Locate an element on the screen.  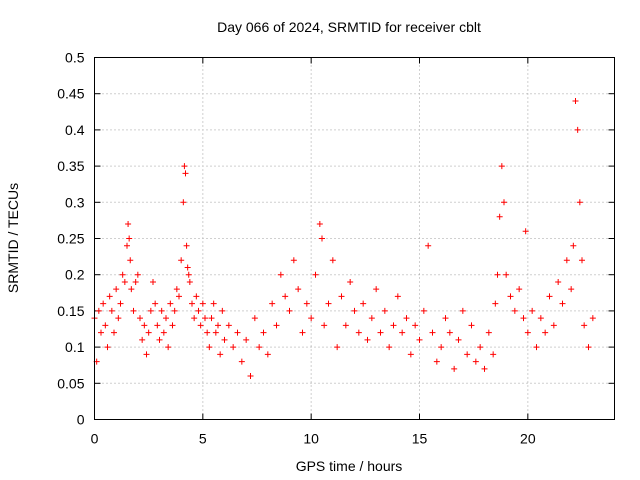
x-axis-title: GPS time / hours is located at coordinates (349, 466).